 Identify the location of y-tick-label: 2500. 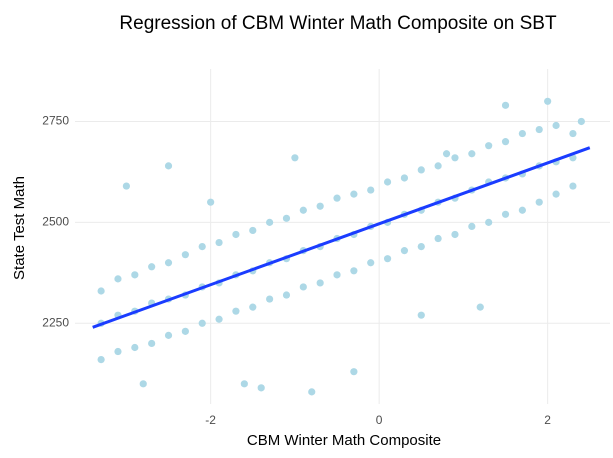
(55, 222).